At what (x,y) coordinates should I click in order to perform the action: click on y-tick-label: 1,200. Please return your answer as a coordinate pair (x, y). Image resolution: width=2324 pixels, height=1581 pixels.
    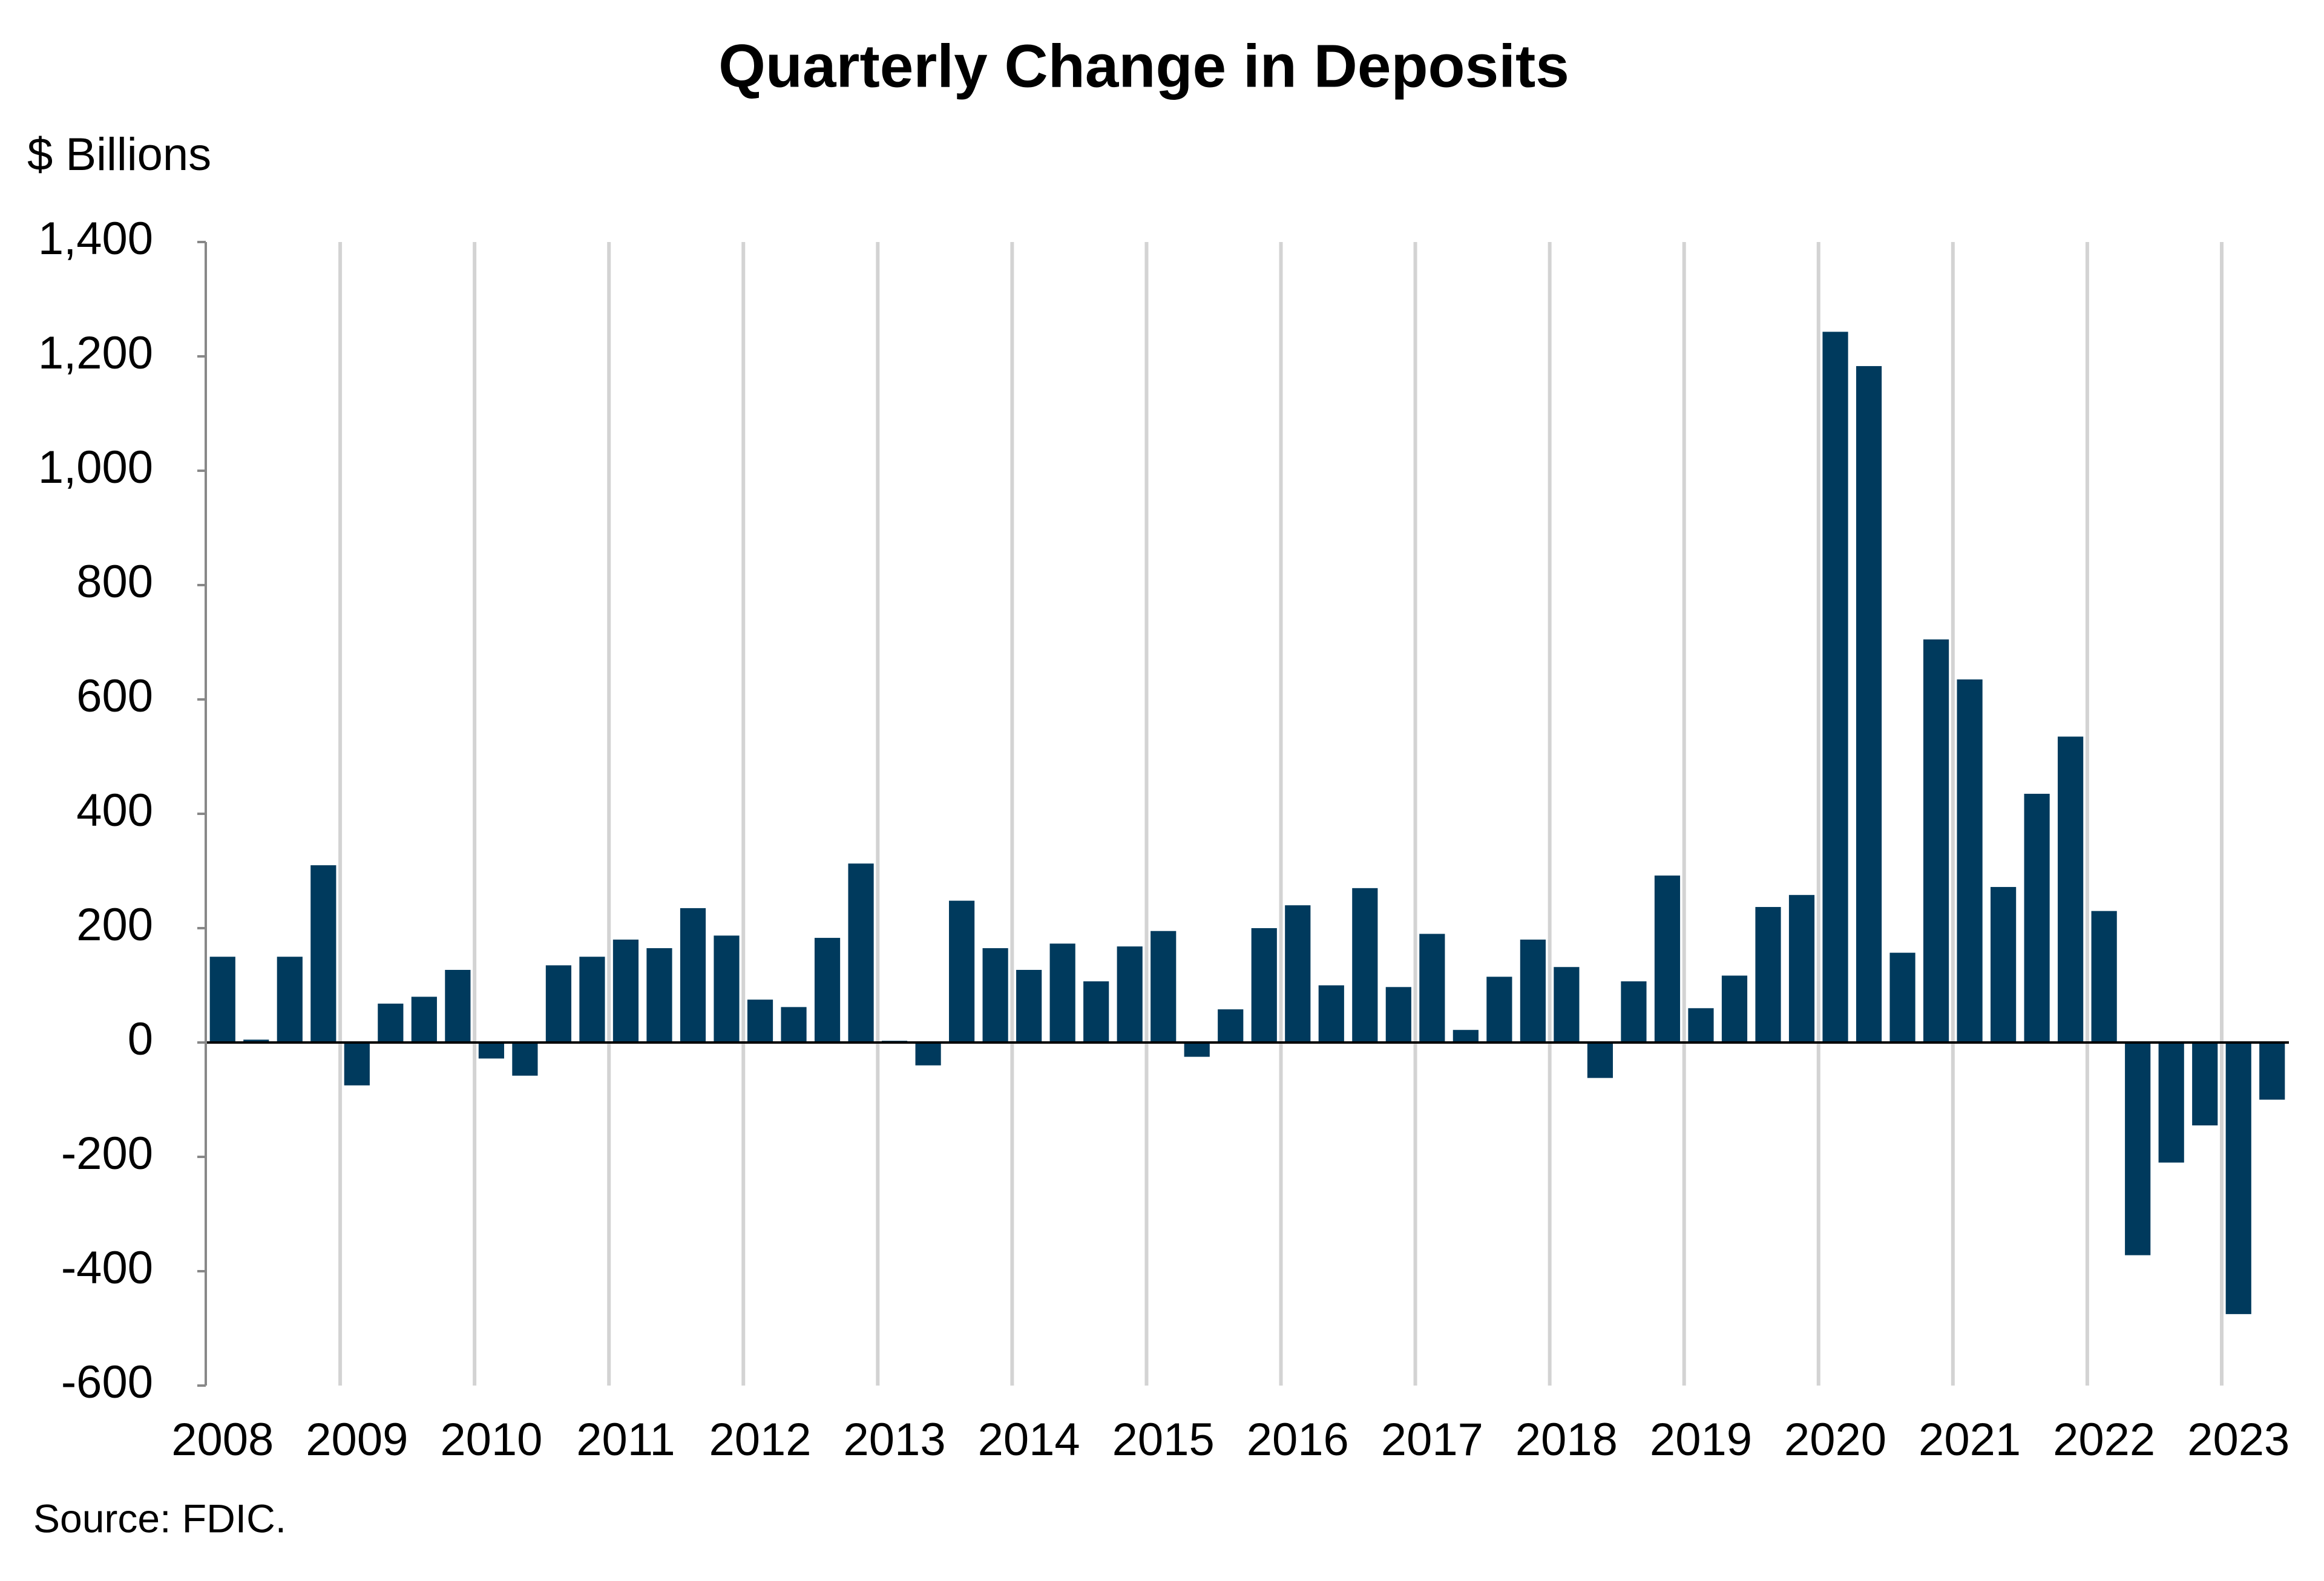
    Looking at the image, I should click on (95, 353).